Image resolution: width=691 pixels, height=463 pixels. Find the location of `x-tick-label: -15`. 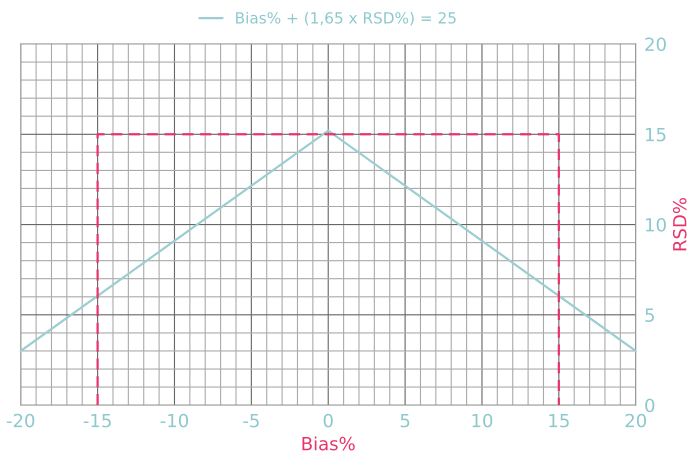

x-tick-label: -15 is located at coordinates (97, 421).